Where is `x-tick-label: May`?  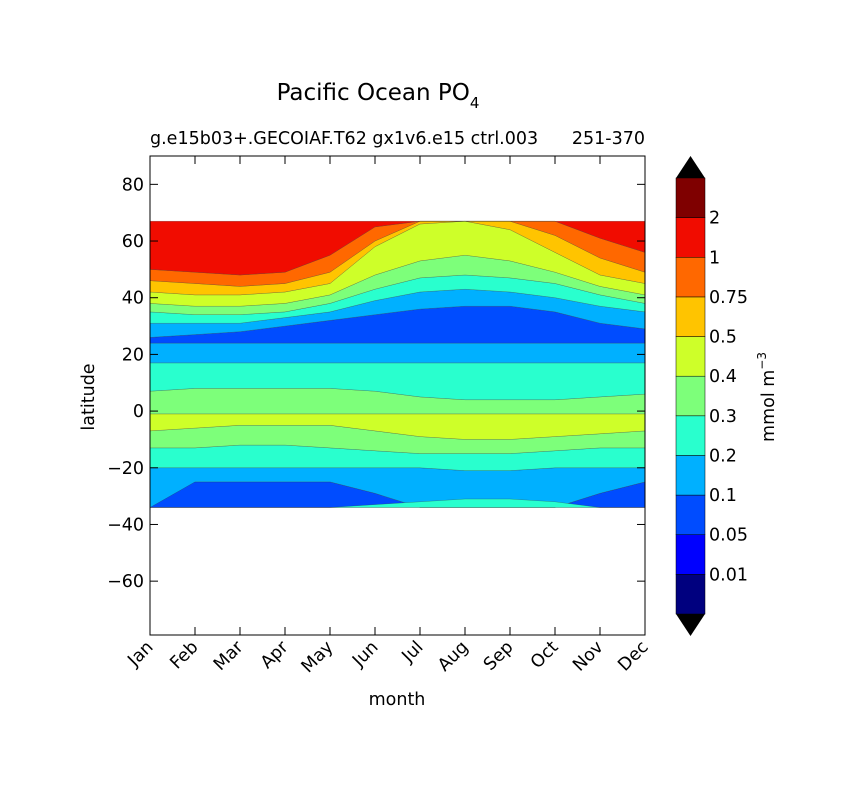 x-tick-label: May is located at coordinates (318, 657).